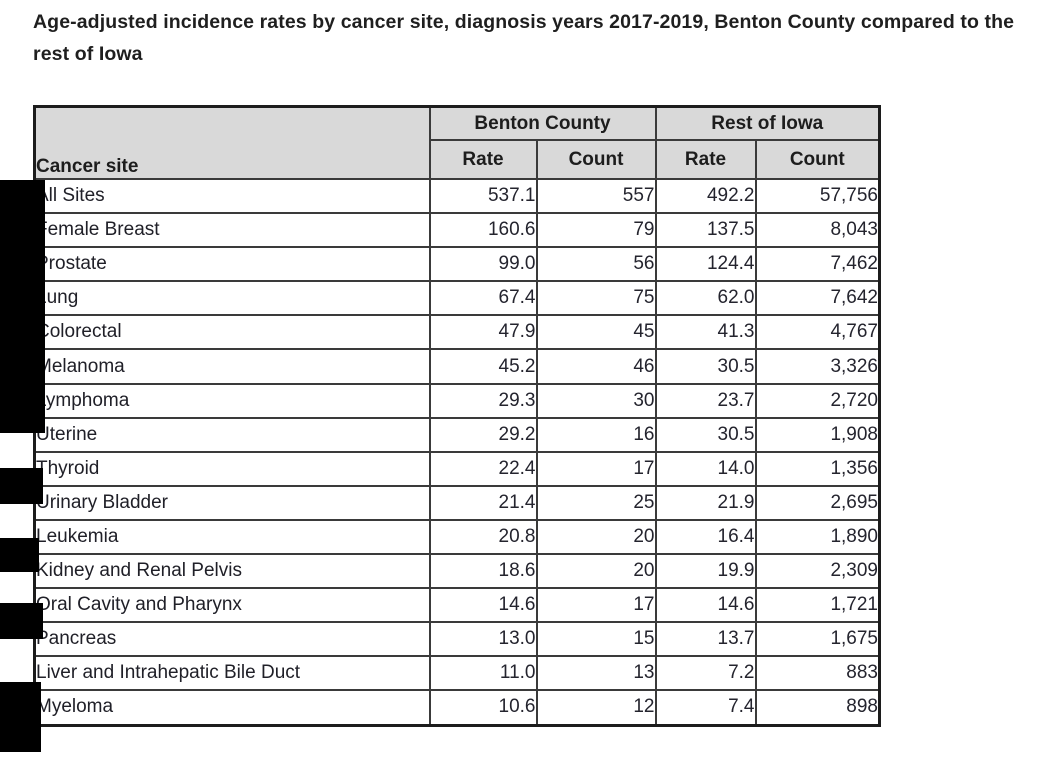 The image size is (1042, 768). Describe the element at coordinates (232, 434) in the screenshot. I see `cancer-site-cell: Uterine` at that location.